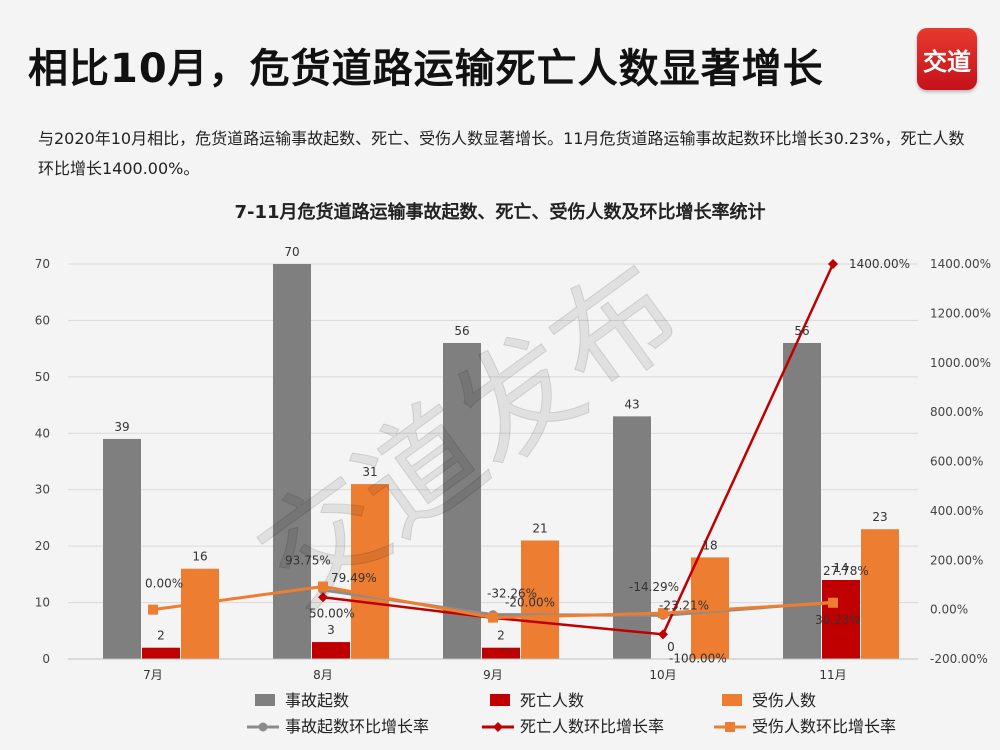 The width and height of the screenshot is (1000, 750). Describe the element at coordinates (840, 568) in the screenshot. I see `bar-value-label: 14` at that location.